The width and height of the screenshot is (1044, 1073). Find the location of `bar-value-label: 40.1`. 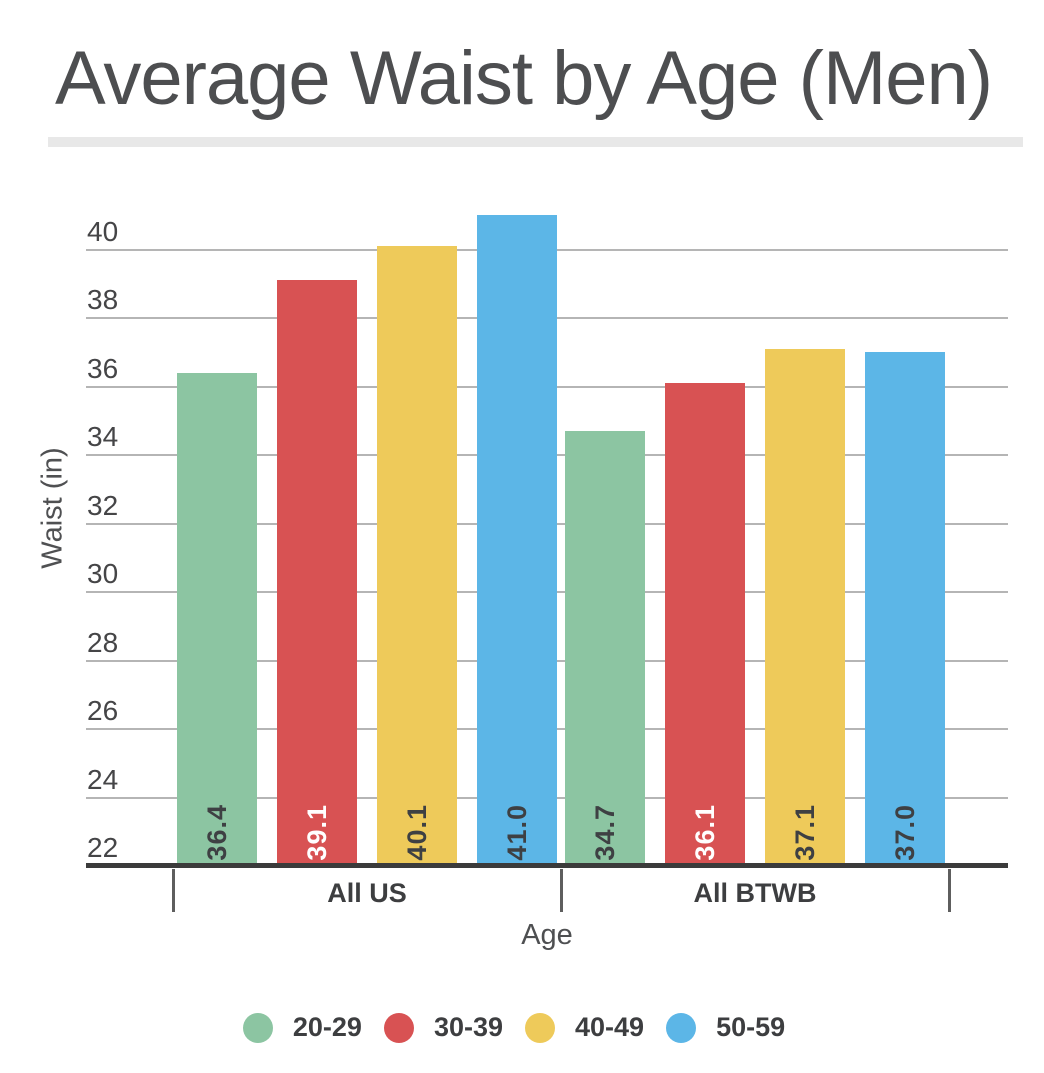

bar-value-label: 40.1 is located at coordinates (417, 832).